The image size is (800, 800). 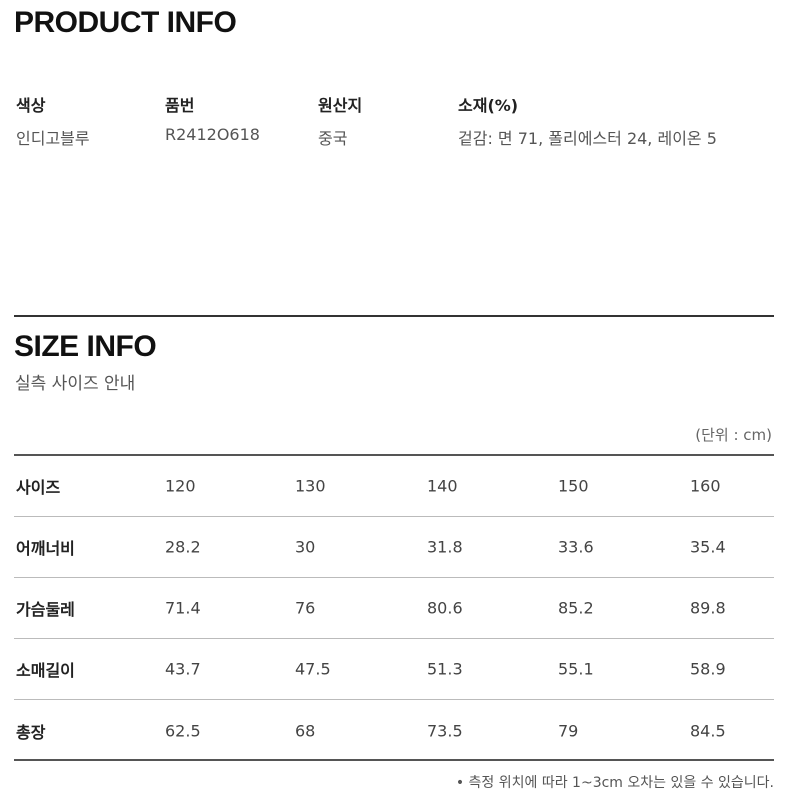 What do you see at coordinates (445, 730) in the screenshot?
I see `table-cell: 73.5` at bounding box center [445, 730].